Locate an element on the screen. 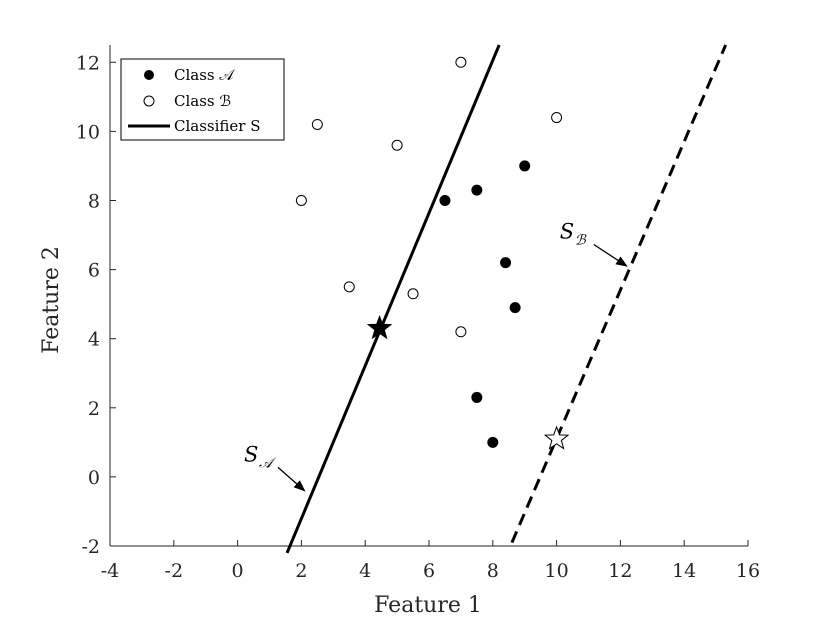  x-tick-label: 8 is located at coordinates (493, 571).